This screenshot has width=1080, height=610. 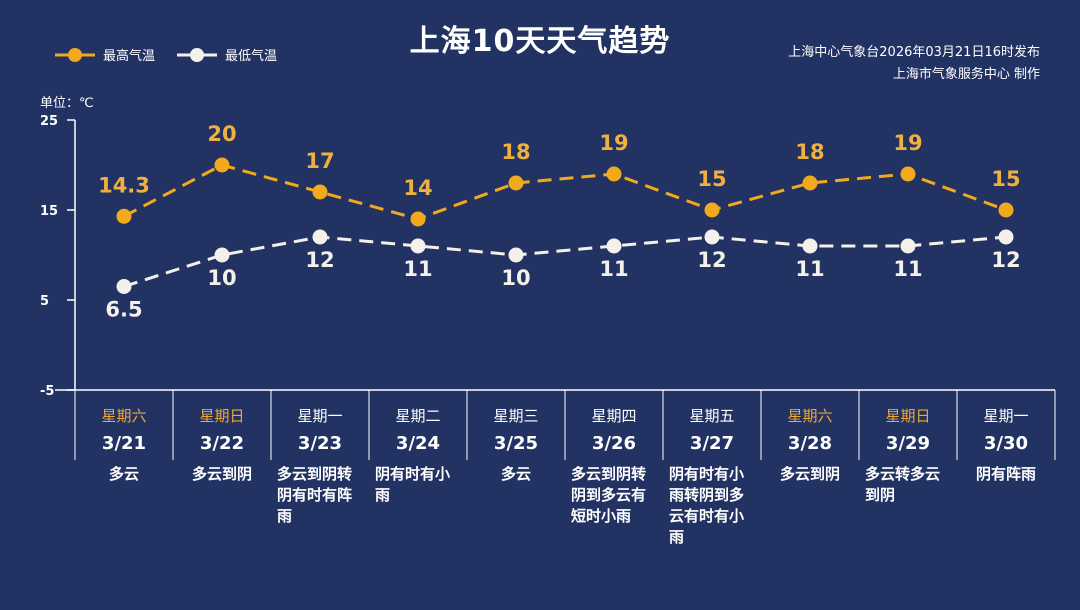 I want to click on weather-description: 多云转多云到阴, so click(x=903, y=484).